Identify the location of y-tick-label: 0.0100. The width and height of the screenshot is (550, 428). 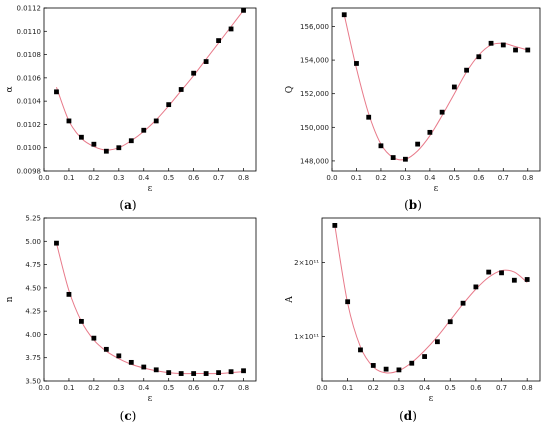
(29, 148).